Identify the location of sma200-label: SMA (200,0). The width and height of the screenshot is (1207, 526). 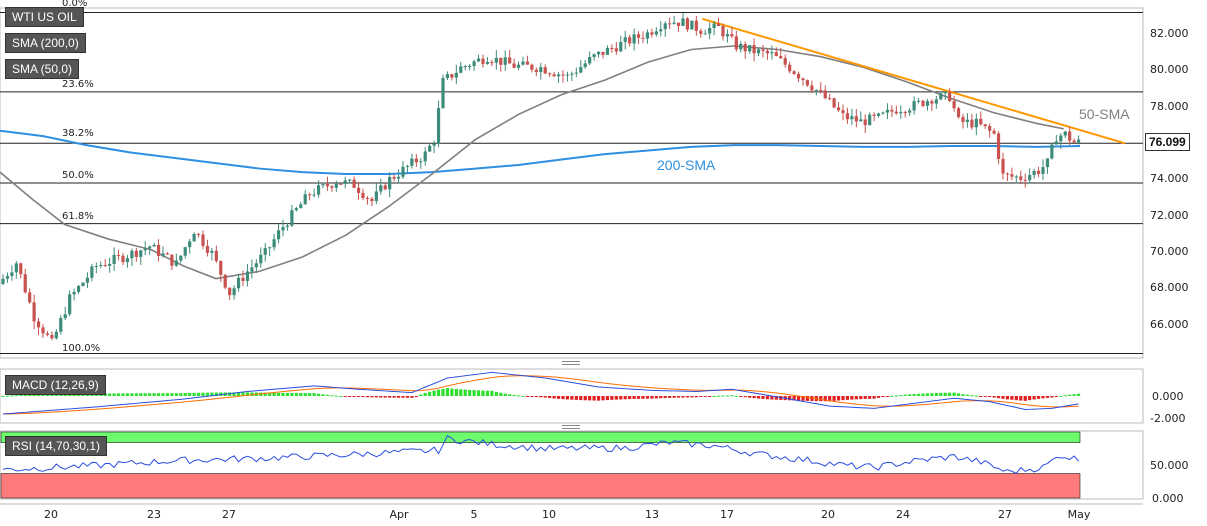
(45, 43).